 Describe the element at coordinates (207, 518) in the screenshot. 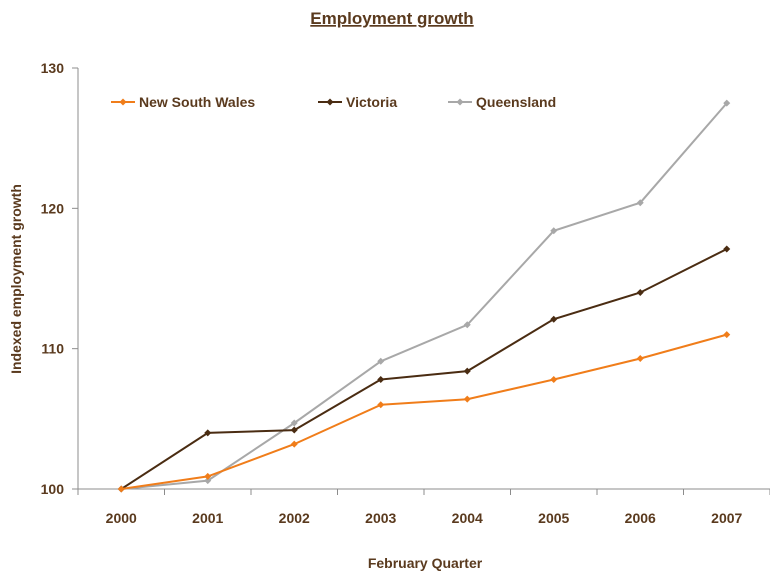

I see `x-tick-label: 2001` at that location.